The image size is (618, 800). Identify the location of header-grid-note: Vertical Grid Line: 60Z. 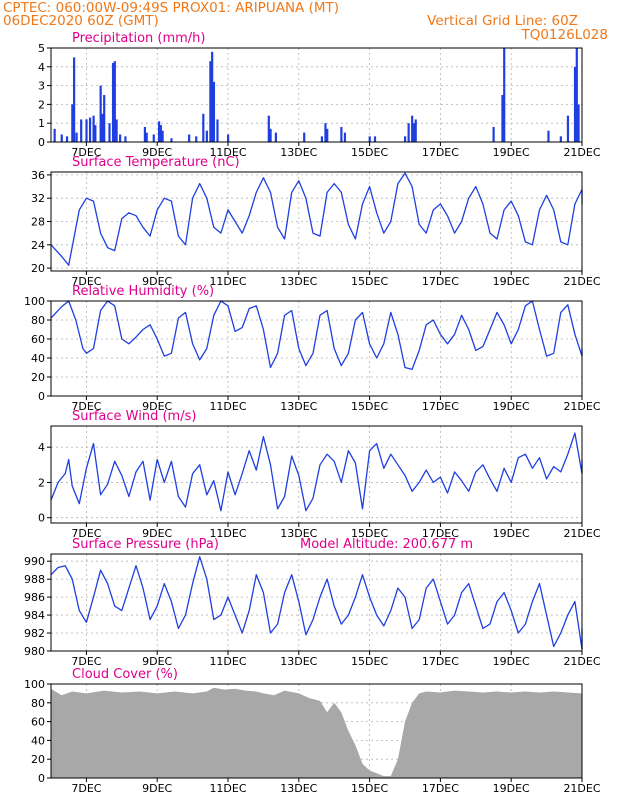
(502, 21).